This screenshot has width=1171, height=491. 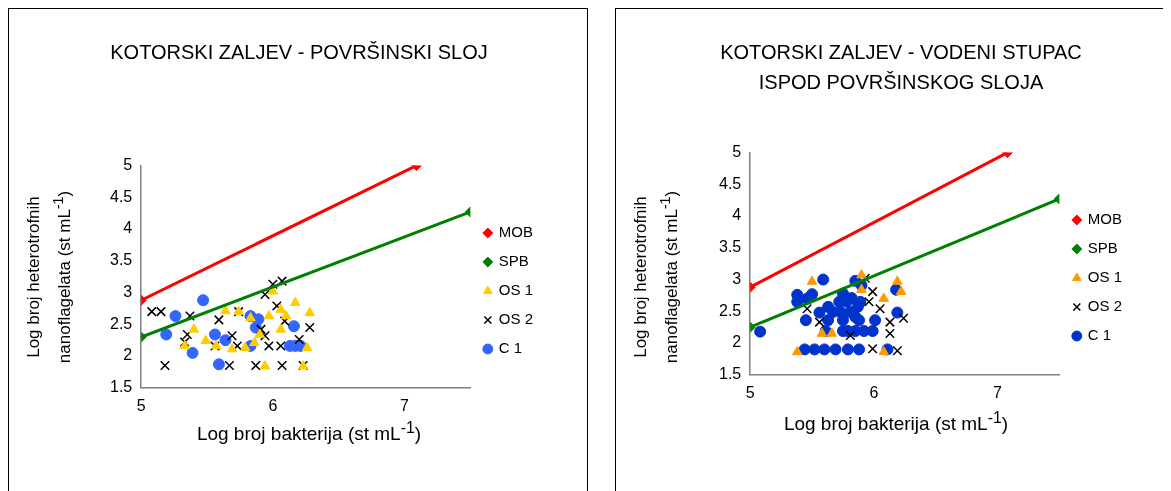 What do you see at coordinates (901, 67) in the screenshot?
I see `chart-title: KOTORSKI ZALJEV - VODENI STUPAC ISPOD POVRŠINSKOG SLOJA` at bounding box center [901, 67].